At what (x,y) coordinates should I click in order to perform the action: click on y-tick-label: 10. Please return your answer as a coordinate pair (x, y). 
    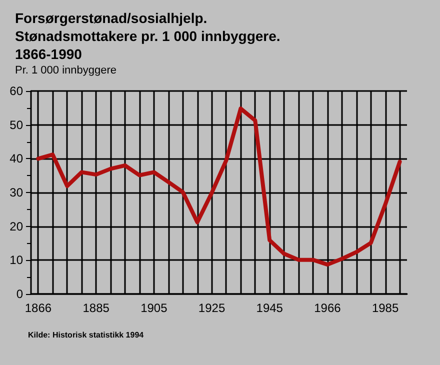
    Looking at the image, I should click on (17, 260).